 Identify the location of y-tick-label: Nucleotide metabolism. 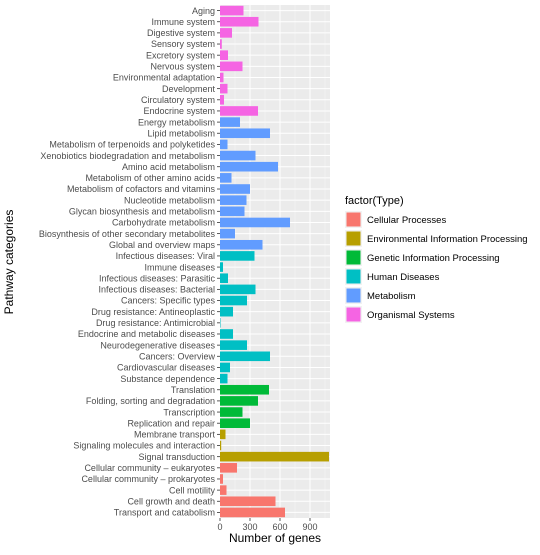
(169, 200).